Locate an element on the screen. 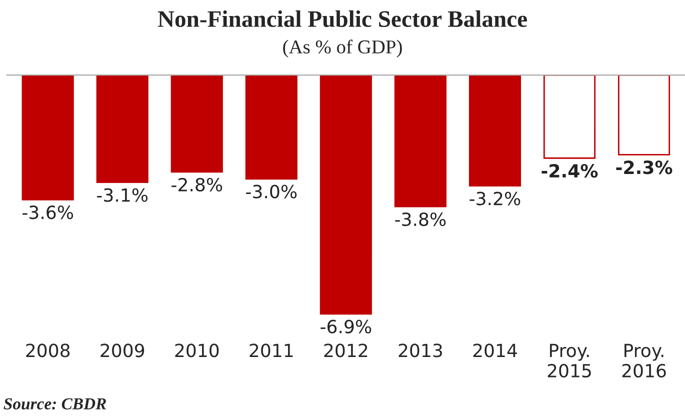 The width and height of the screenshot is (685, 417). data-label: -2.4% is located at coordinates (570, 171).